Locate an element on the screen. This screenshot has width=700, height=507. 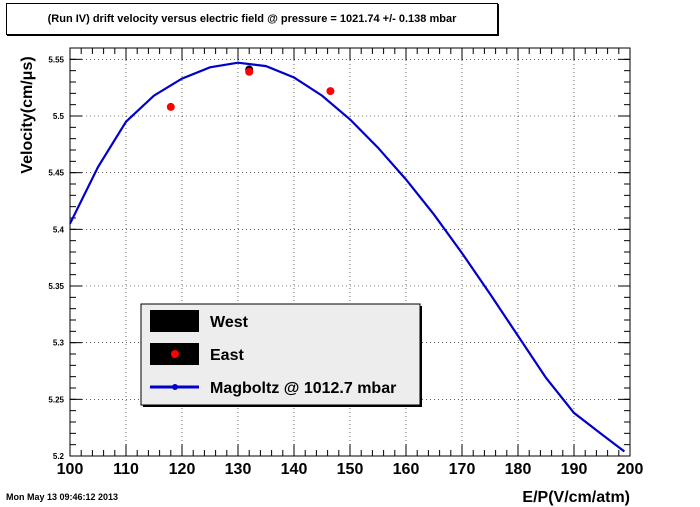
y-tick-label: 5.35 is located at coordinates (56, 286).